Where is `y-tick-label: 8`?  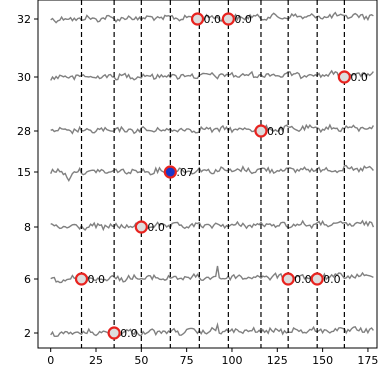
y-tick-label: 8 is located at coordinates (27, 227).